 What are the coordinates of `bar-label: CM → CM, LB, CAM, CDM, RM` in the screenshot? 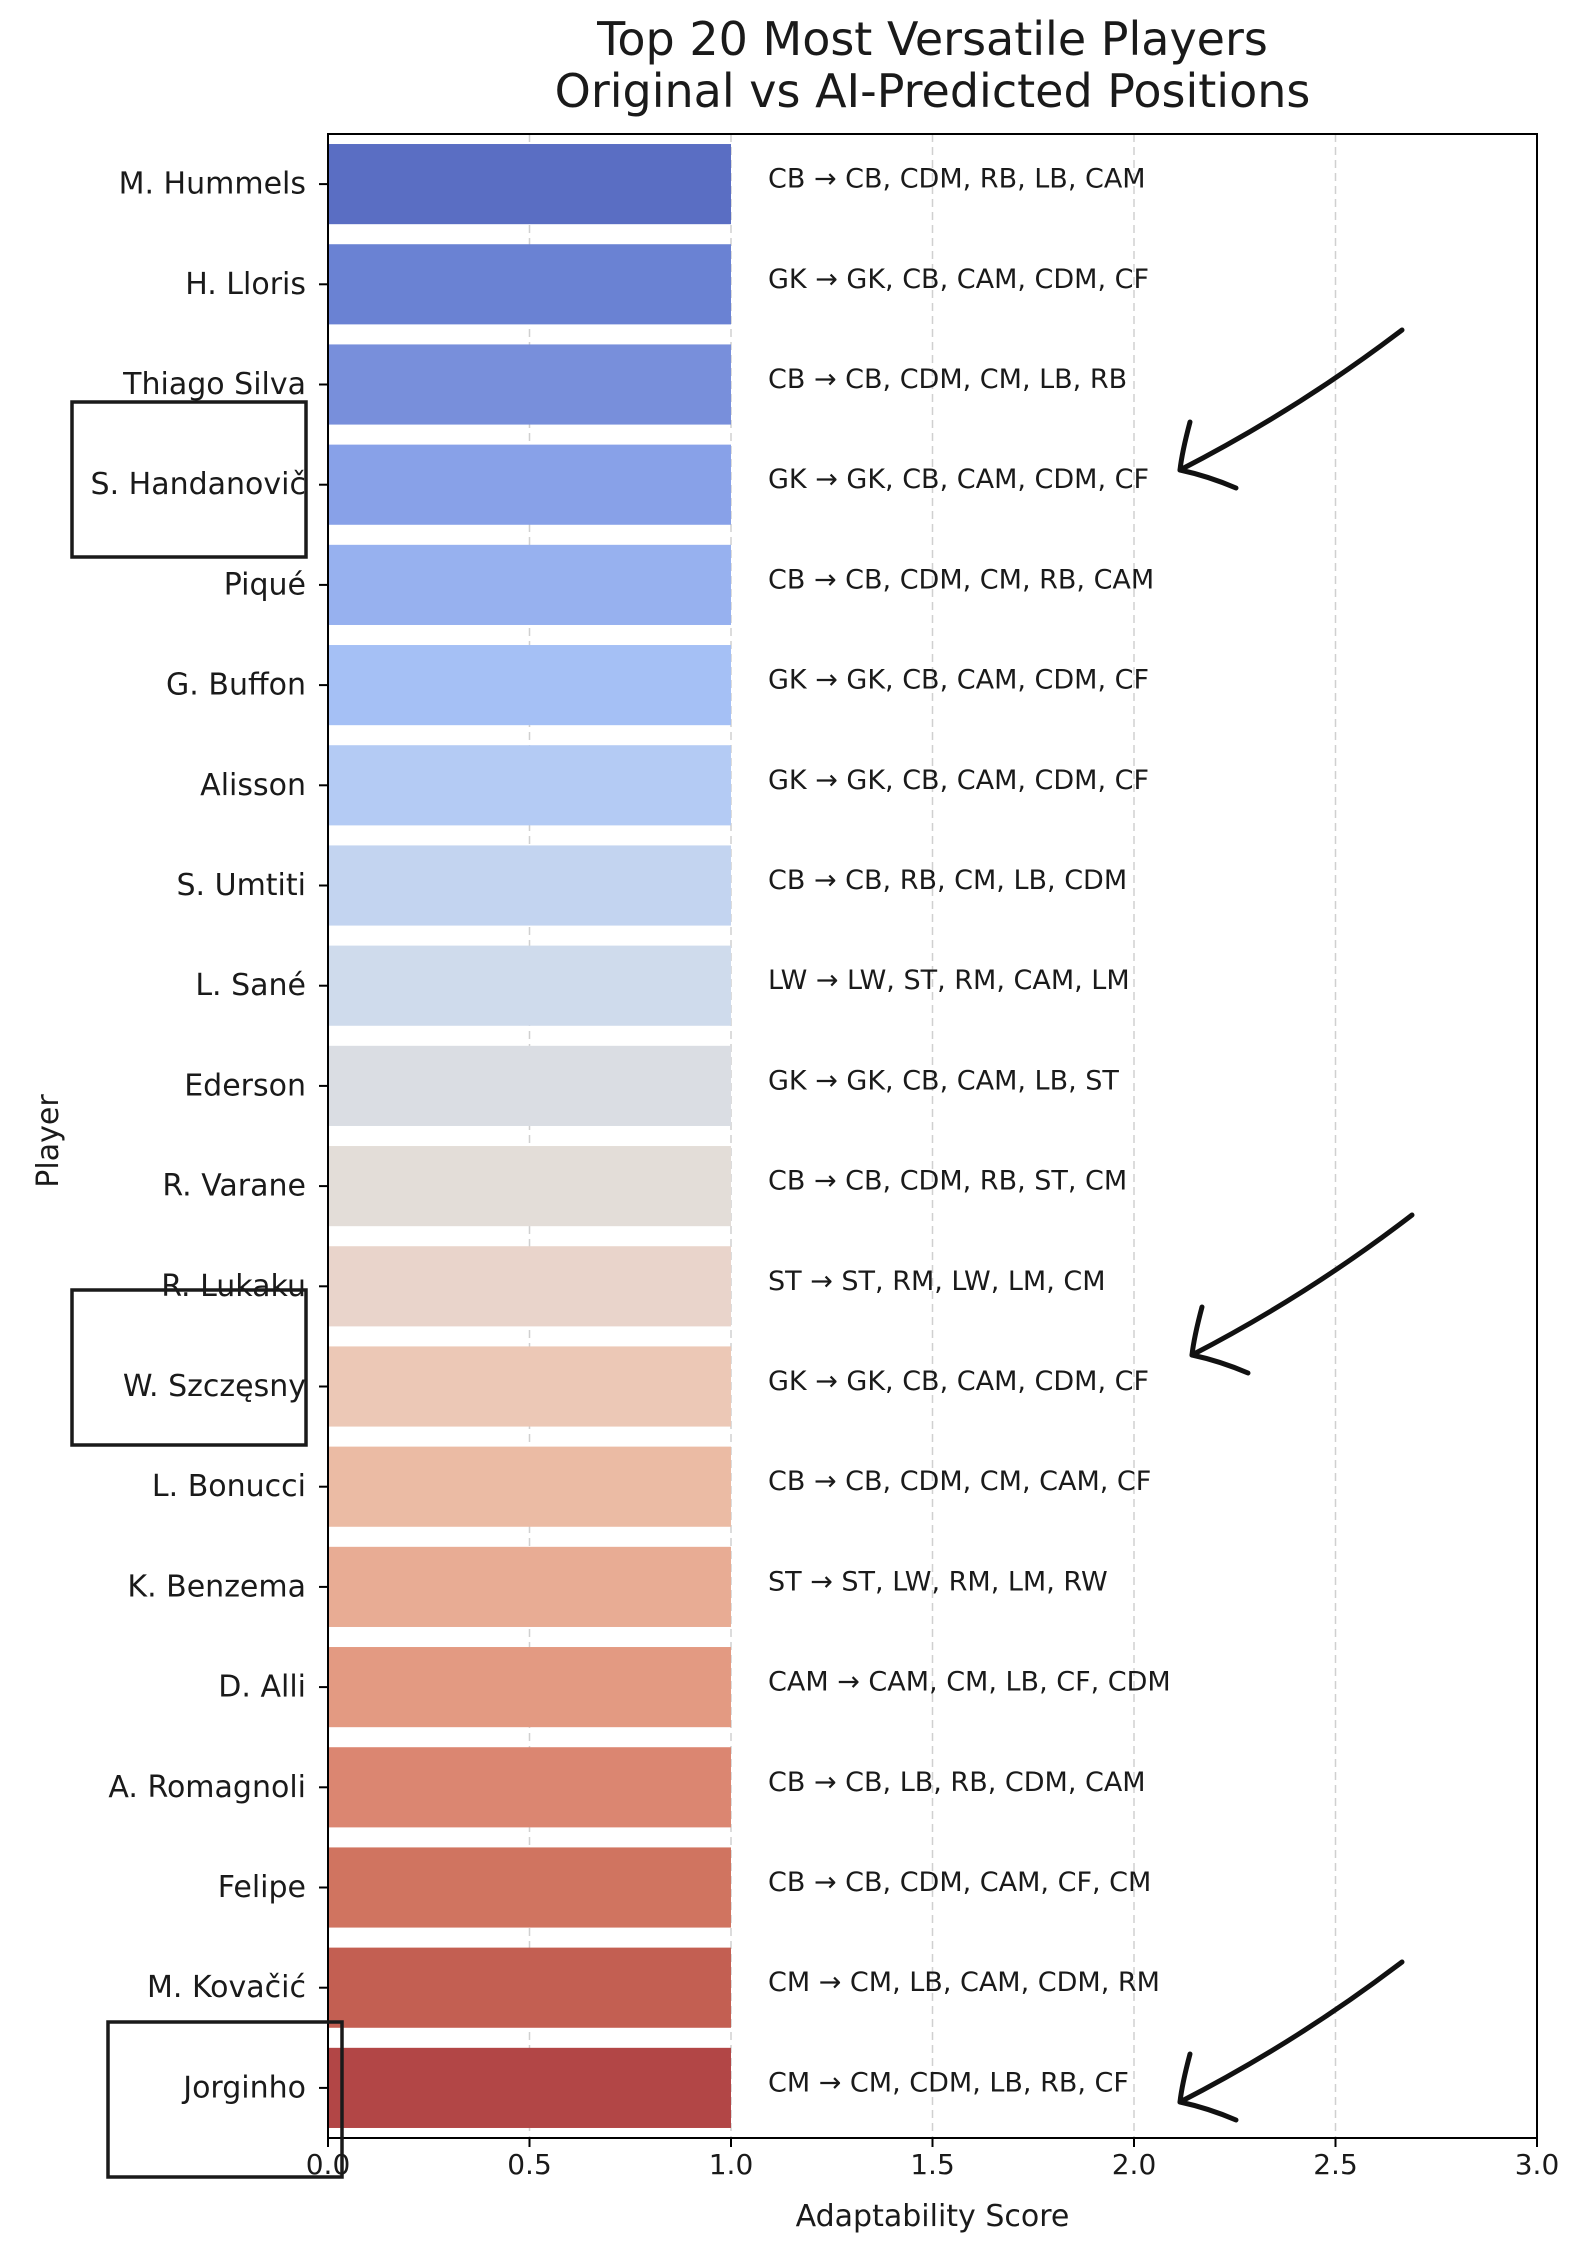 It's located at (964, 1982).